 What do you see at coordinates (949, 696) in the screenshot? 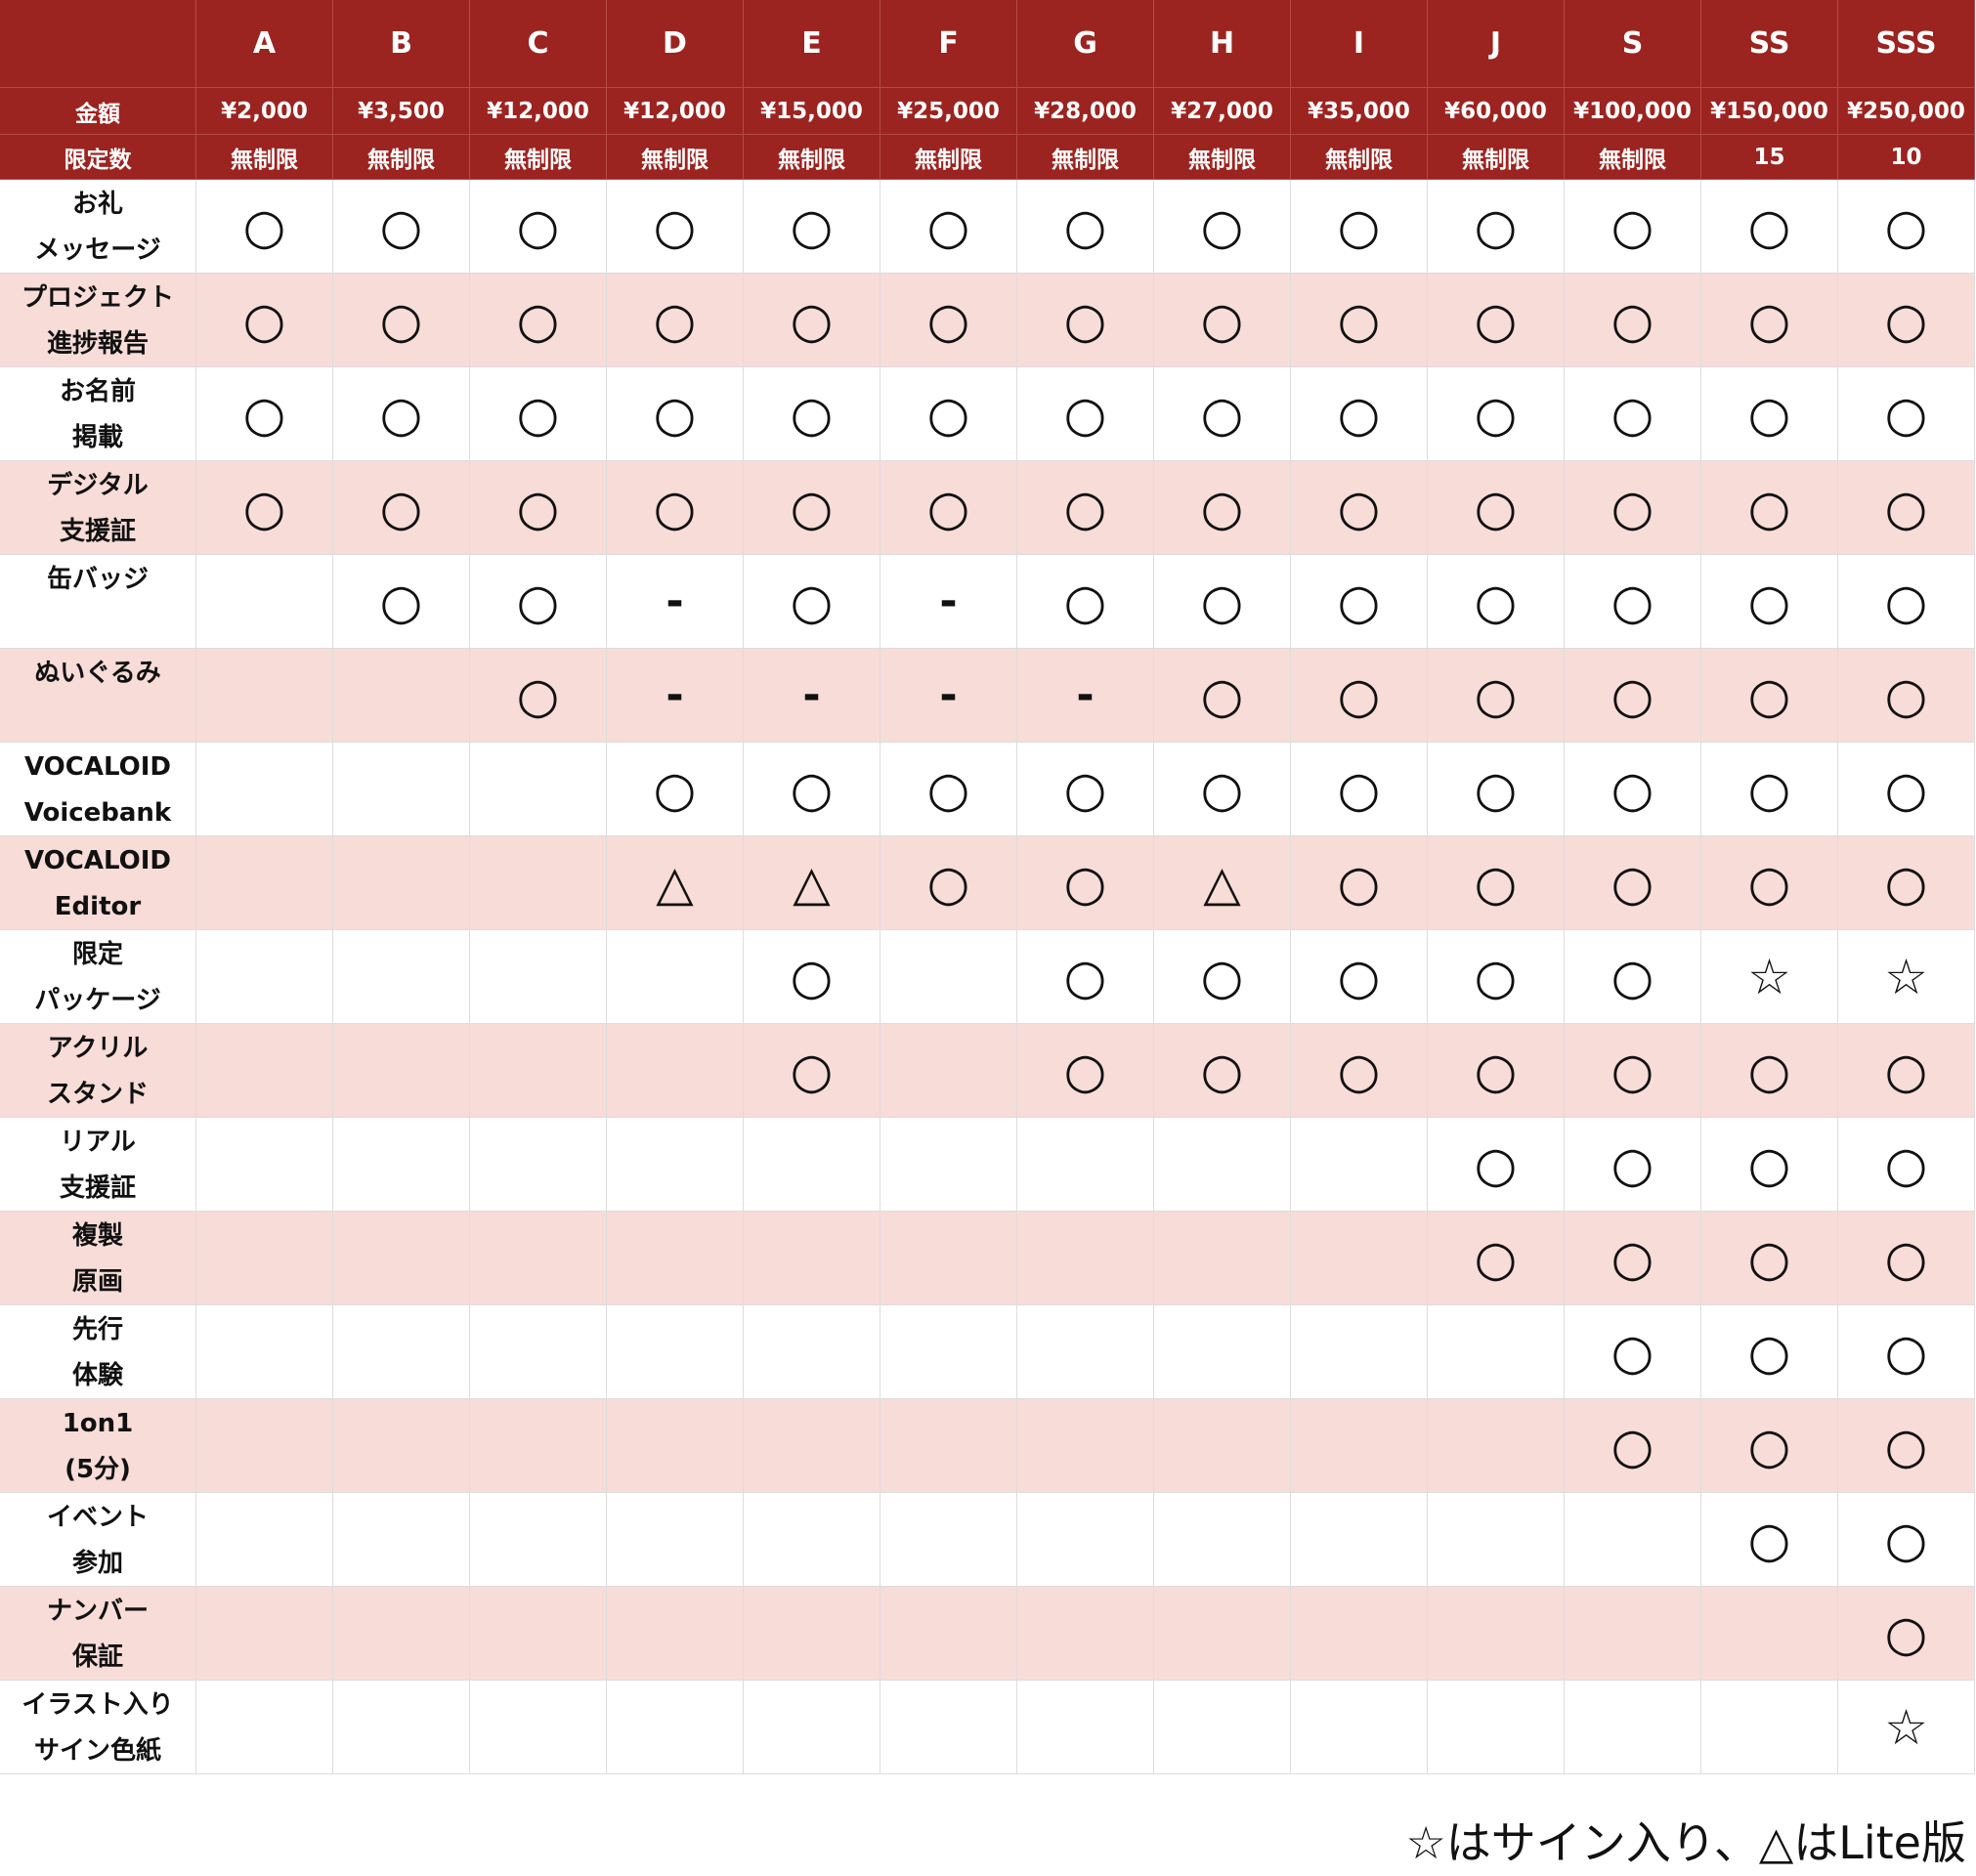
I see `availability-mark: -` at bounding box center [949, 696].